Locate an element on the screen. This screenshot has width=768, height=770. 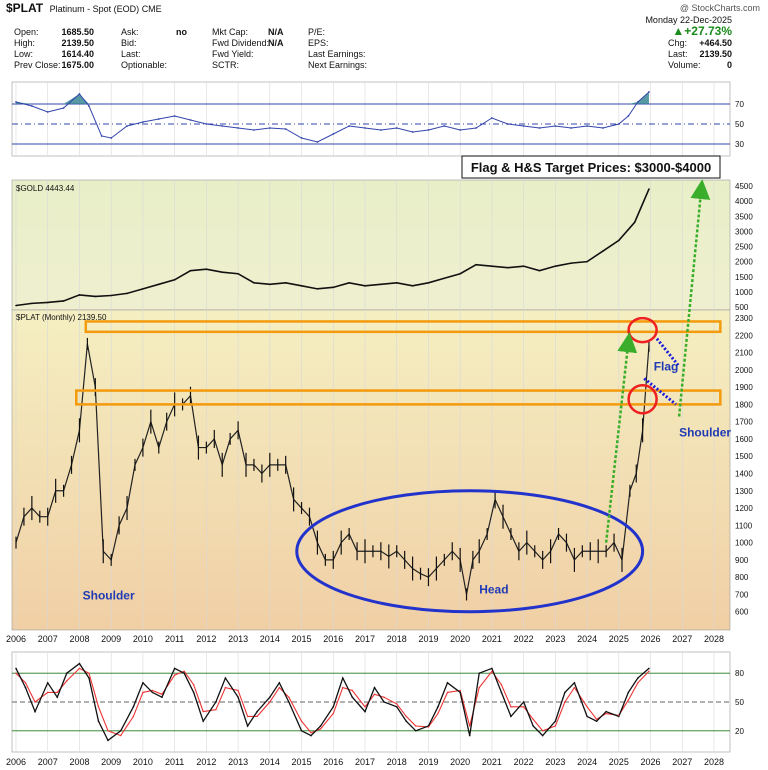
quote-date: Monday 22-Dec-2025 is located at coordinates (688, 20).